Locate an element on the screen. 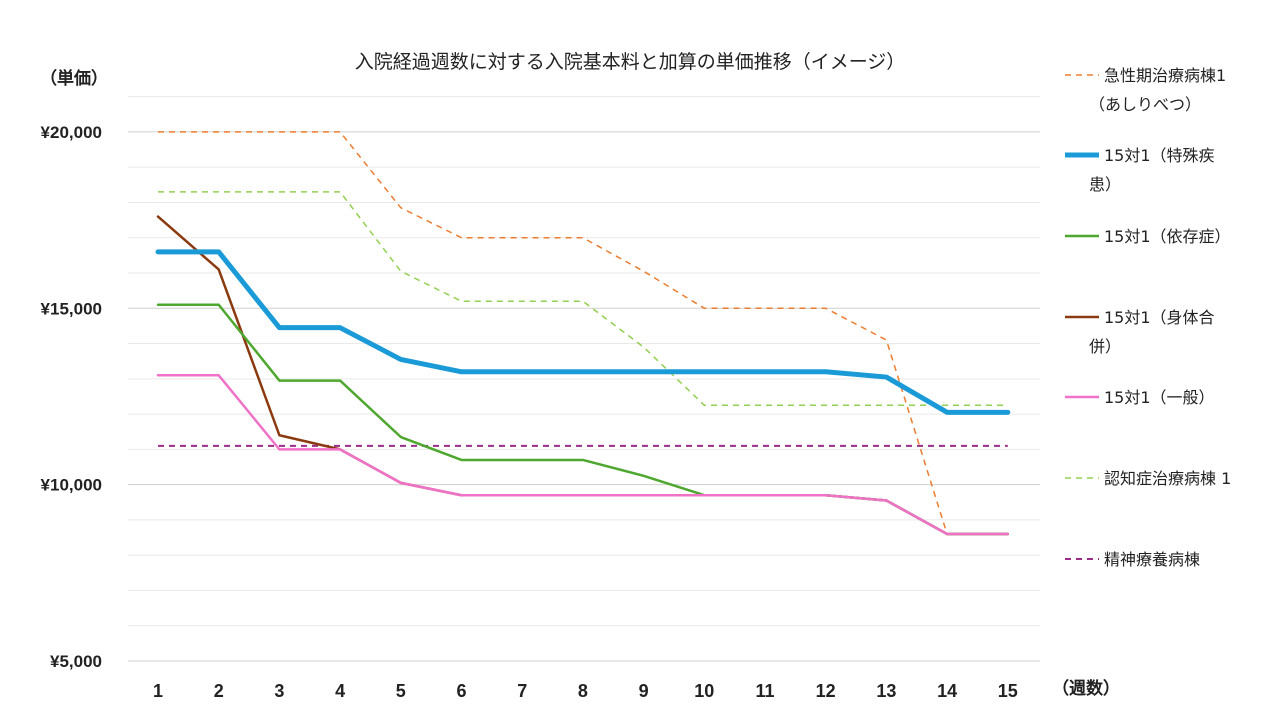 The width and height of the screenshot is (1280, 720). legend-label: 15対1（特殊疾 is located at coordinates (1159, 155).